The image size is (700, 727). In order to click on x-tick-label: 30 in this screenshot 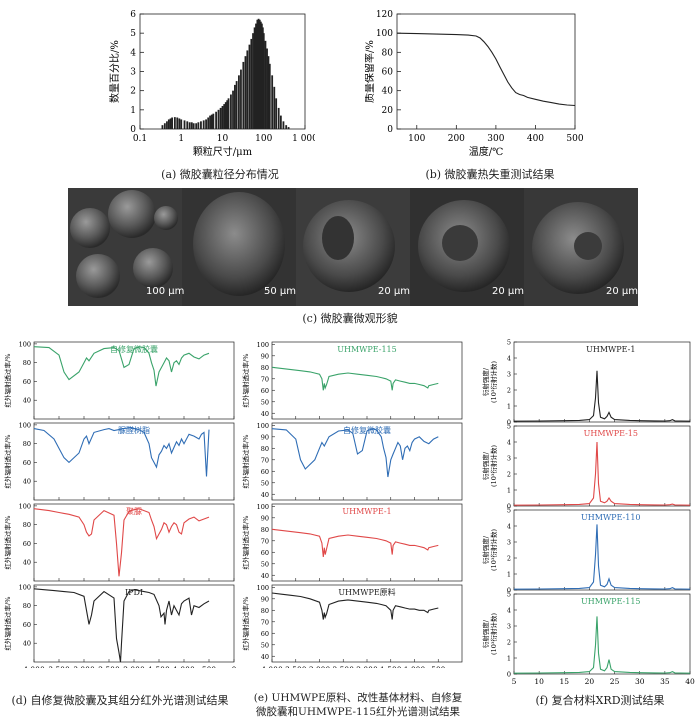, I will do `click(640, 681)`.